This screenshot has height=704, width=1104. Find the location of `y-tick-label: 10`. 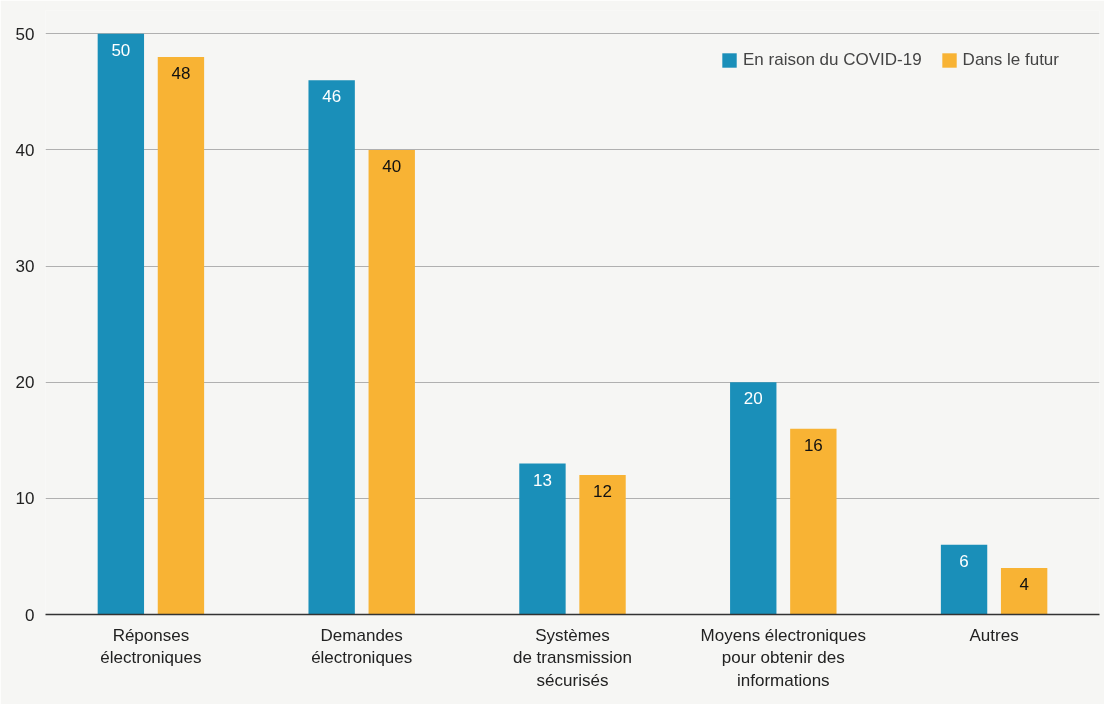

y-tick-label: 10 is located at coordinates (25, 499).